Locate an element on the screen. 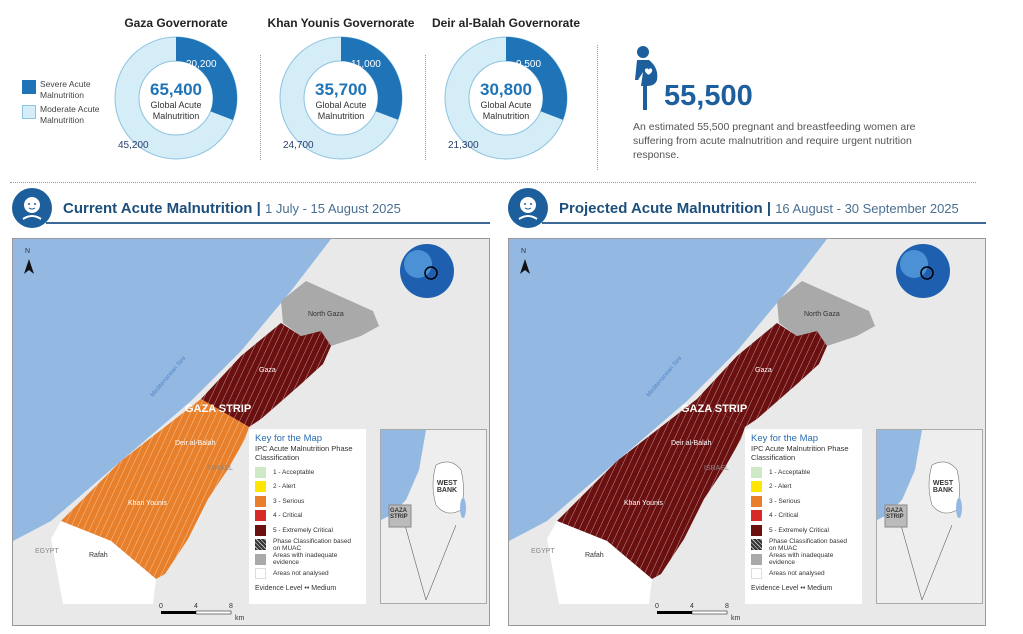  inset-map: WEST BANK GAZA STRIP is located at coordinates (433, 516).